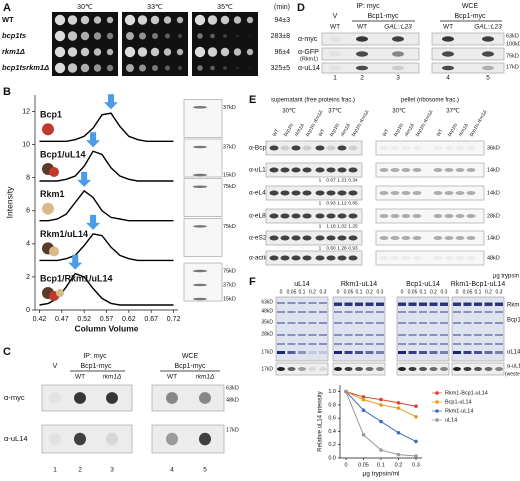 The height and width of the screenshot is (481, 520). What do you see at coordinates (381, 465) in the screenshot?
I see `x-tick-label: 0.1` at bounding box center [381, 465].